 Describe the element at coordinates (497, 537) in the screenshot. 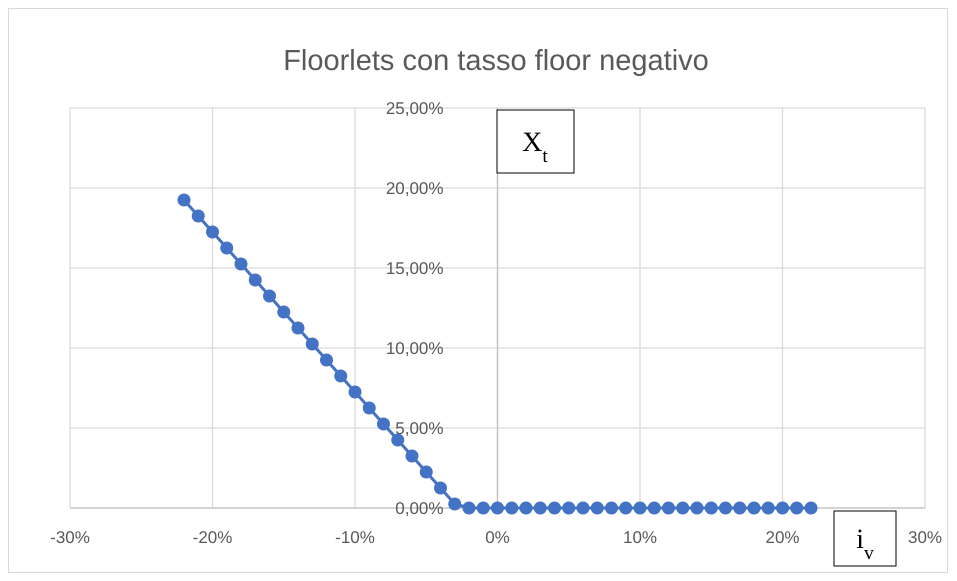

I see `x-tick-label: 0%` at that location.